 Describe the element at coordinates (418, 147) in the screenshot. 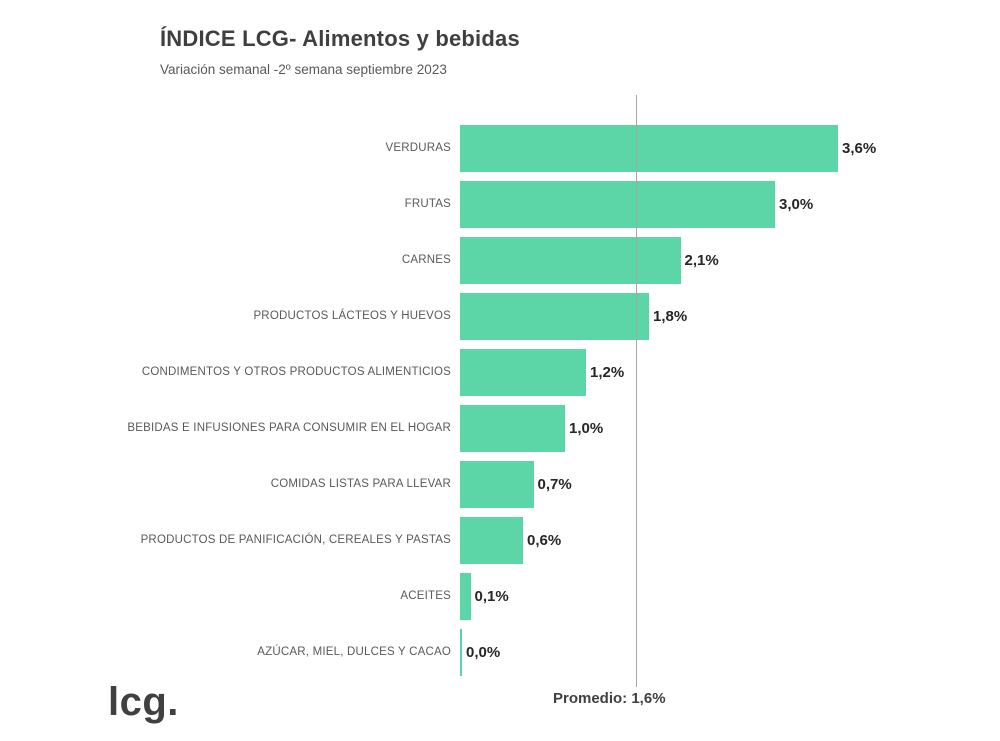

I see `category-label: VERDURAS` at that location.